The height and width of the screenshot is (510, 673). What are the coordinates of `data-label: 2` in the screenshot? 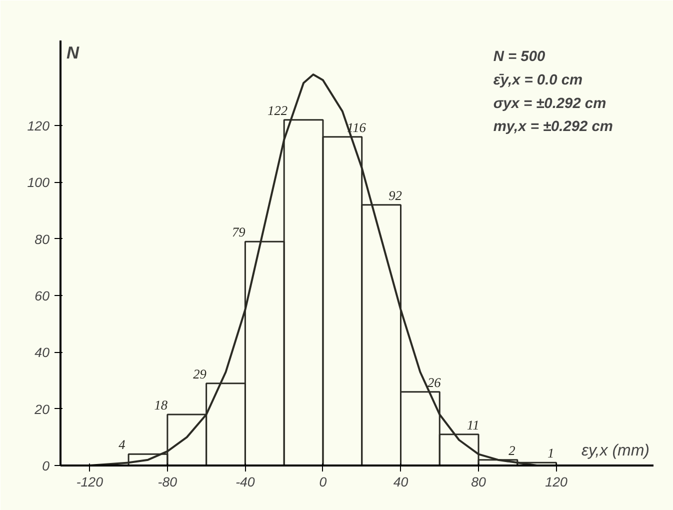 It's located at (512, 450).